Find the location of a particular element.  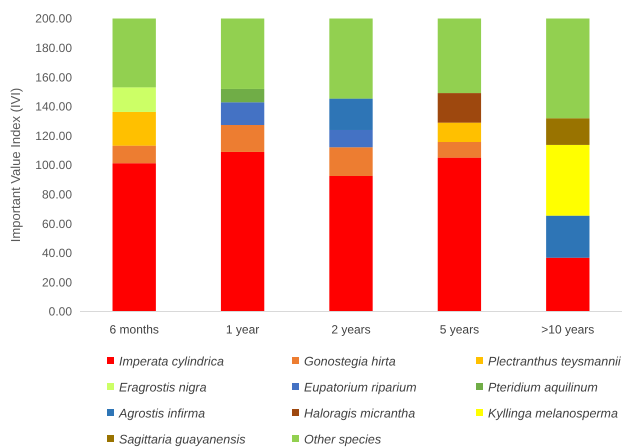

legend-label: Other species is located at coordinates (343, 439).